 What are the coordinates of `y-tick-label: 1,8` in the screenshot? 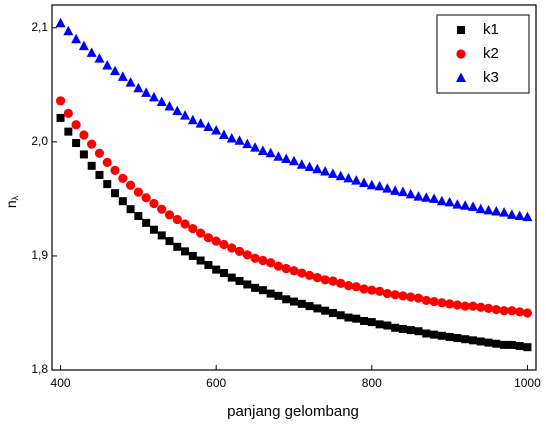 It's located at (39, 369).